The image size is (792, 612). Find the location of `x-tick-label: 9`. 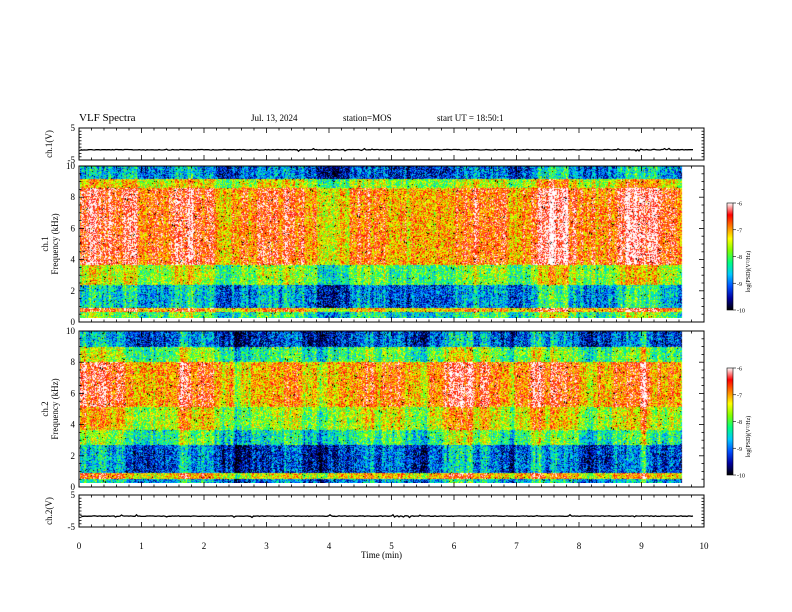

x-tick-label: 9 is located at coordinates (641, 546).